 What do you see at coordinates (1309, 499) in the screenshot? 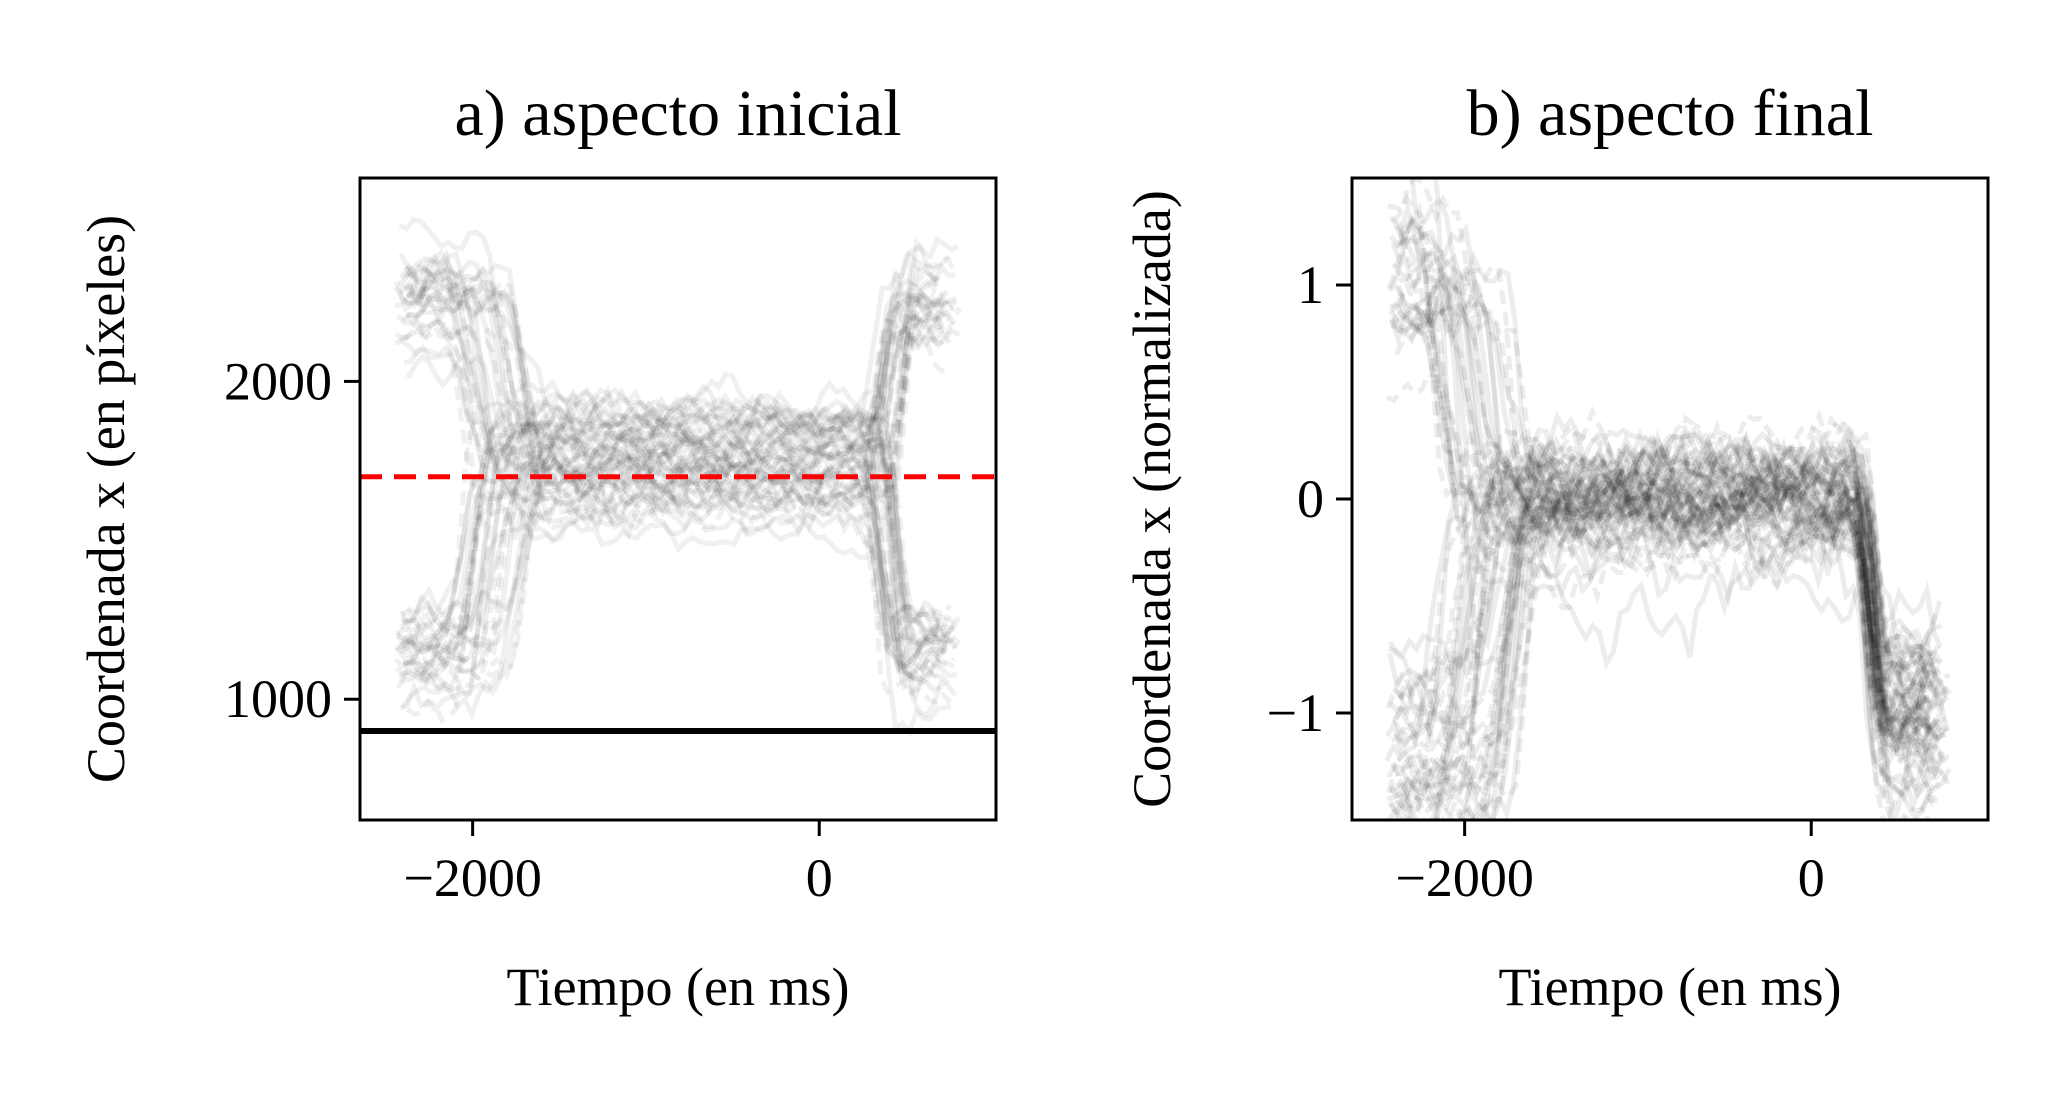
I see `panel-b-y-ticks: −1 0 1` at bounding box center [1309, 499].